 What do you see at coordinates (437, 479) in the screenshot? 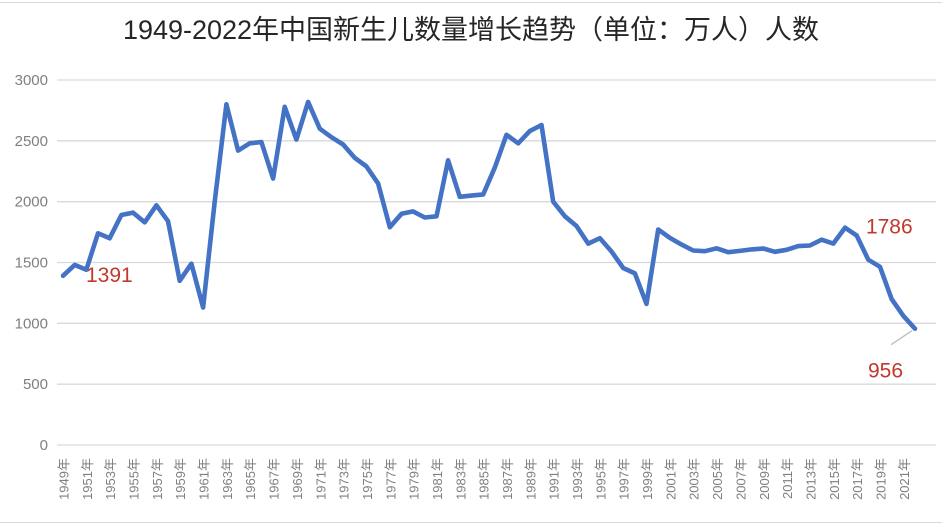
I see `x-axis-tick-label: 1981年` at bounding box center [437, 479].